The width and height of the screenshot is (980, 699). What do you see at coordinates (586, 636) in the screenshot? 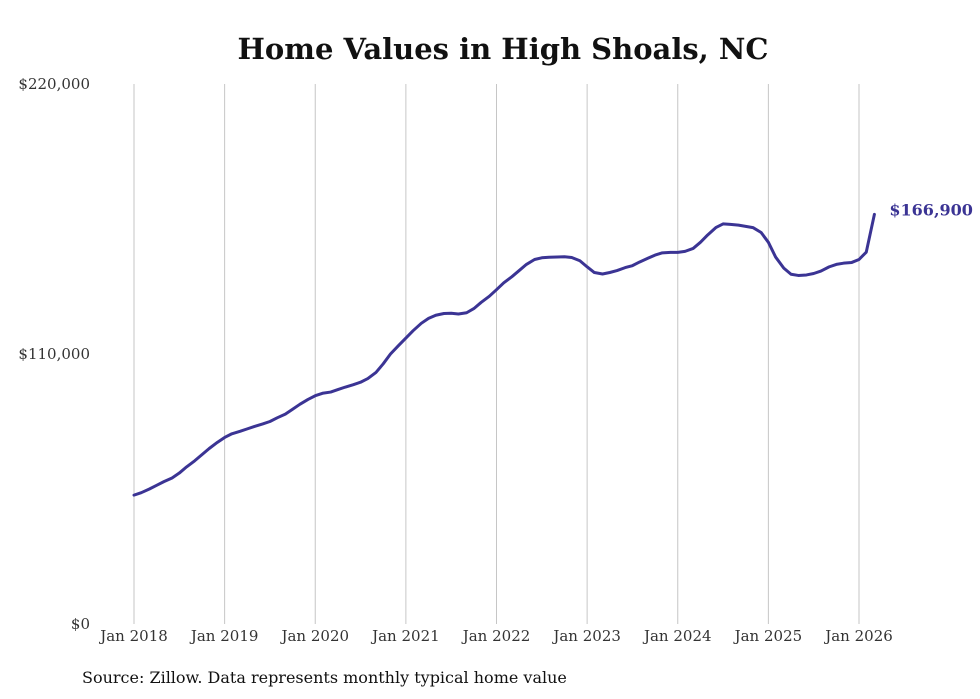
I see `x-tick-label: Jan 2023` at bounding box center [586, 636].